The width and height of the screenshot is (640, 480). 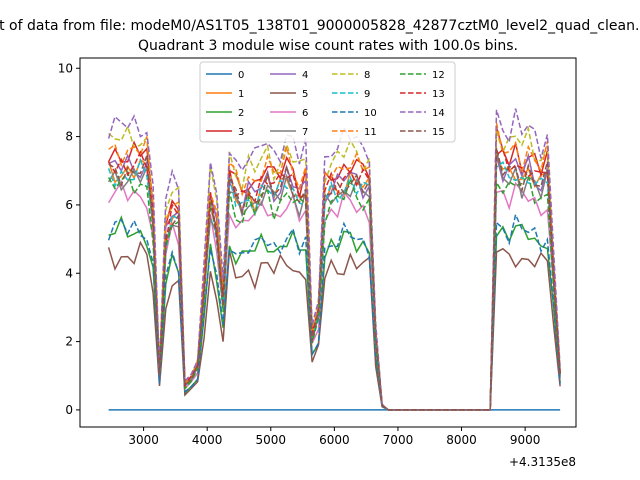 I want to click on legend-label-1: 1, so click(x=241, y=94).